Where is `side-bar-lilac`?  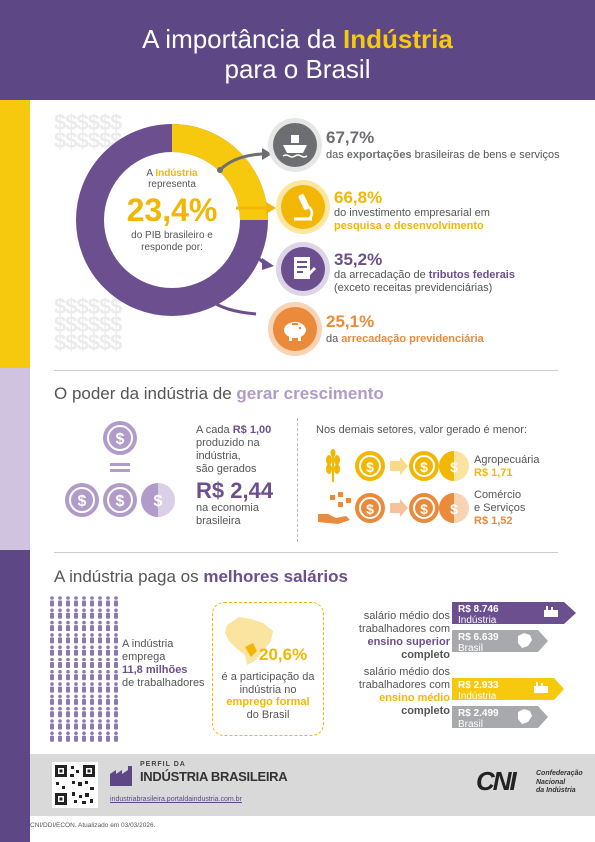
side-bar-lilac is located at coordinates (15, 459).